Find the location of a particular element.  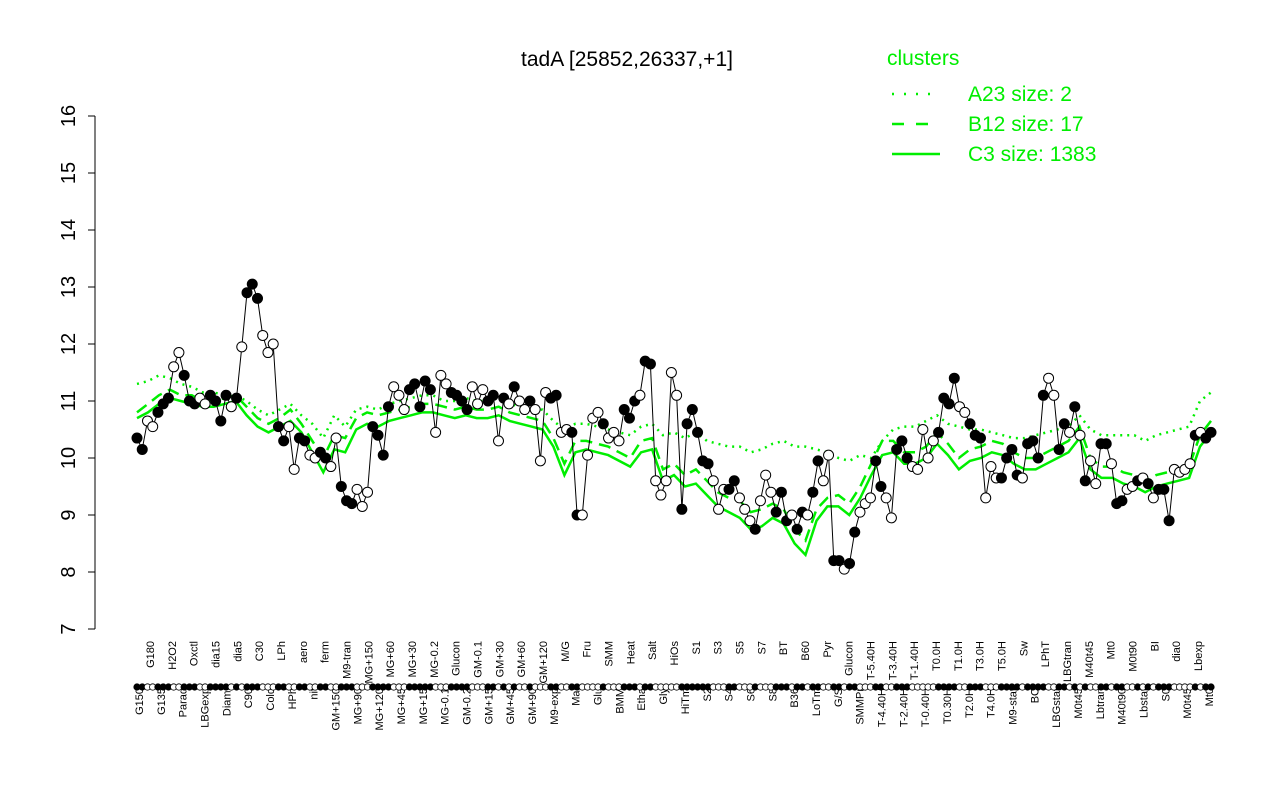

x-tick-label: GM+120 is located at coordinates (544, 662).